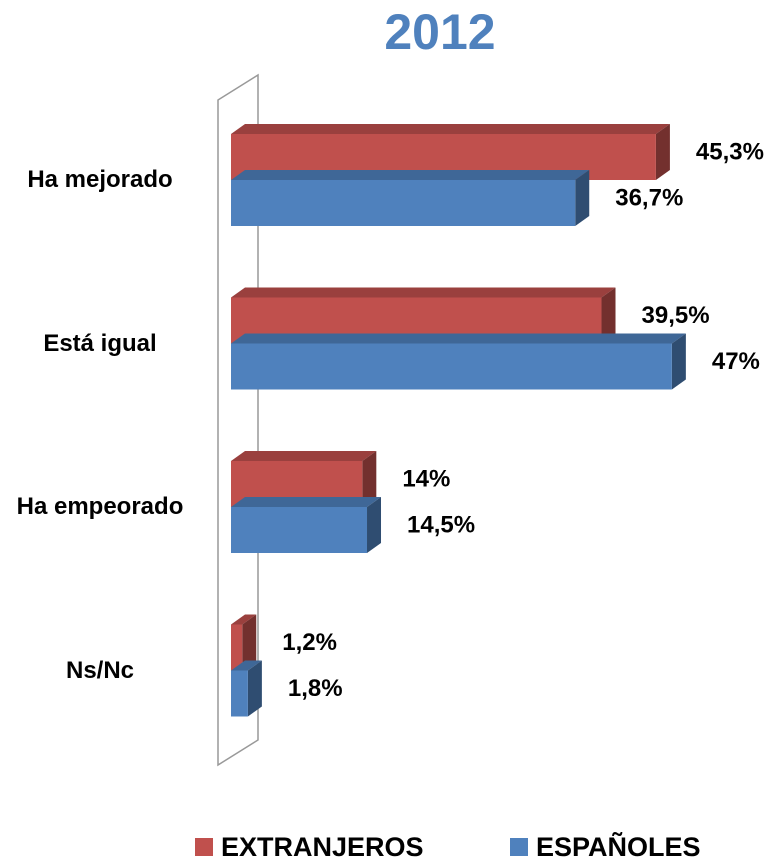  What do you see at coordinates (238, 420) in the screenshot?
I see `back-wall` at bounding box center [238, 420].